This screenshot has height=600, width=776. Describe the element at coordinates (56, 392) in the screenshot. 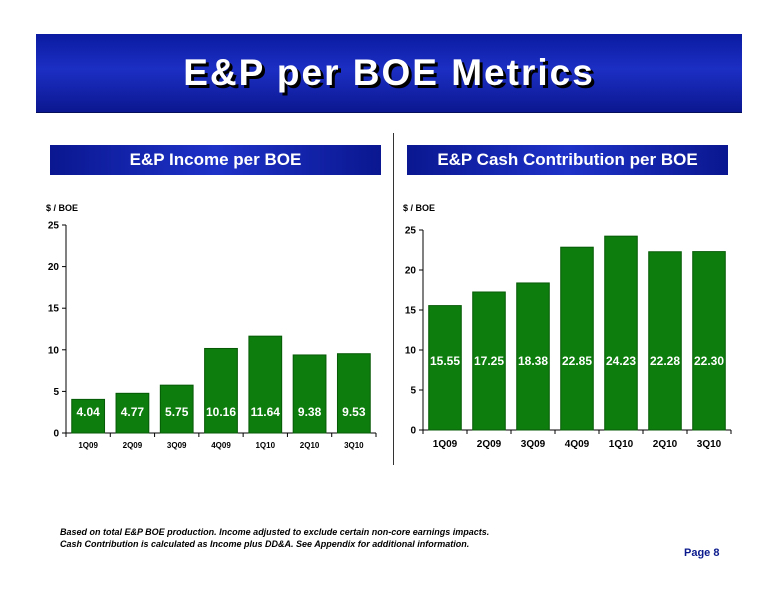

I see `income-y-tick-label: 5` at that location.